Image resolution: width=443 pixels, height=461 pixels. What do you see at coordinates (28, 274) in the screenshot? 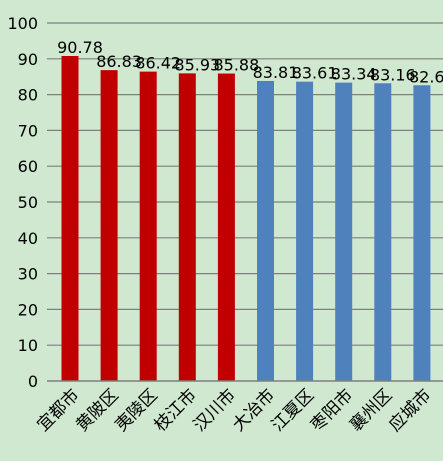
I see `y-tick-label: 30` at bounding box center [28, 274].